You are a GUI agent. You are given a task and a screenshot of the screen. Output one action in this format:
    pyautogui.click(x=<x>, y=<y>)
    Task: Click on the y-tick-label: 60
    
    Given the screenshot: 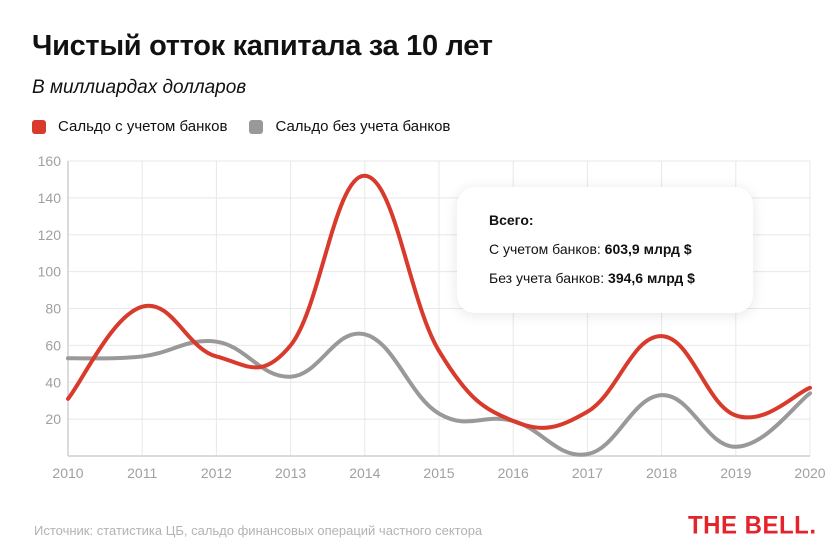 What is the action you would take?
    pyautogui.click(x=53, y=345)
    